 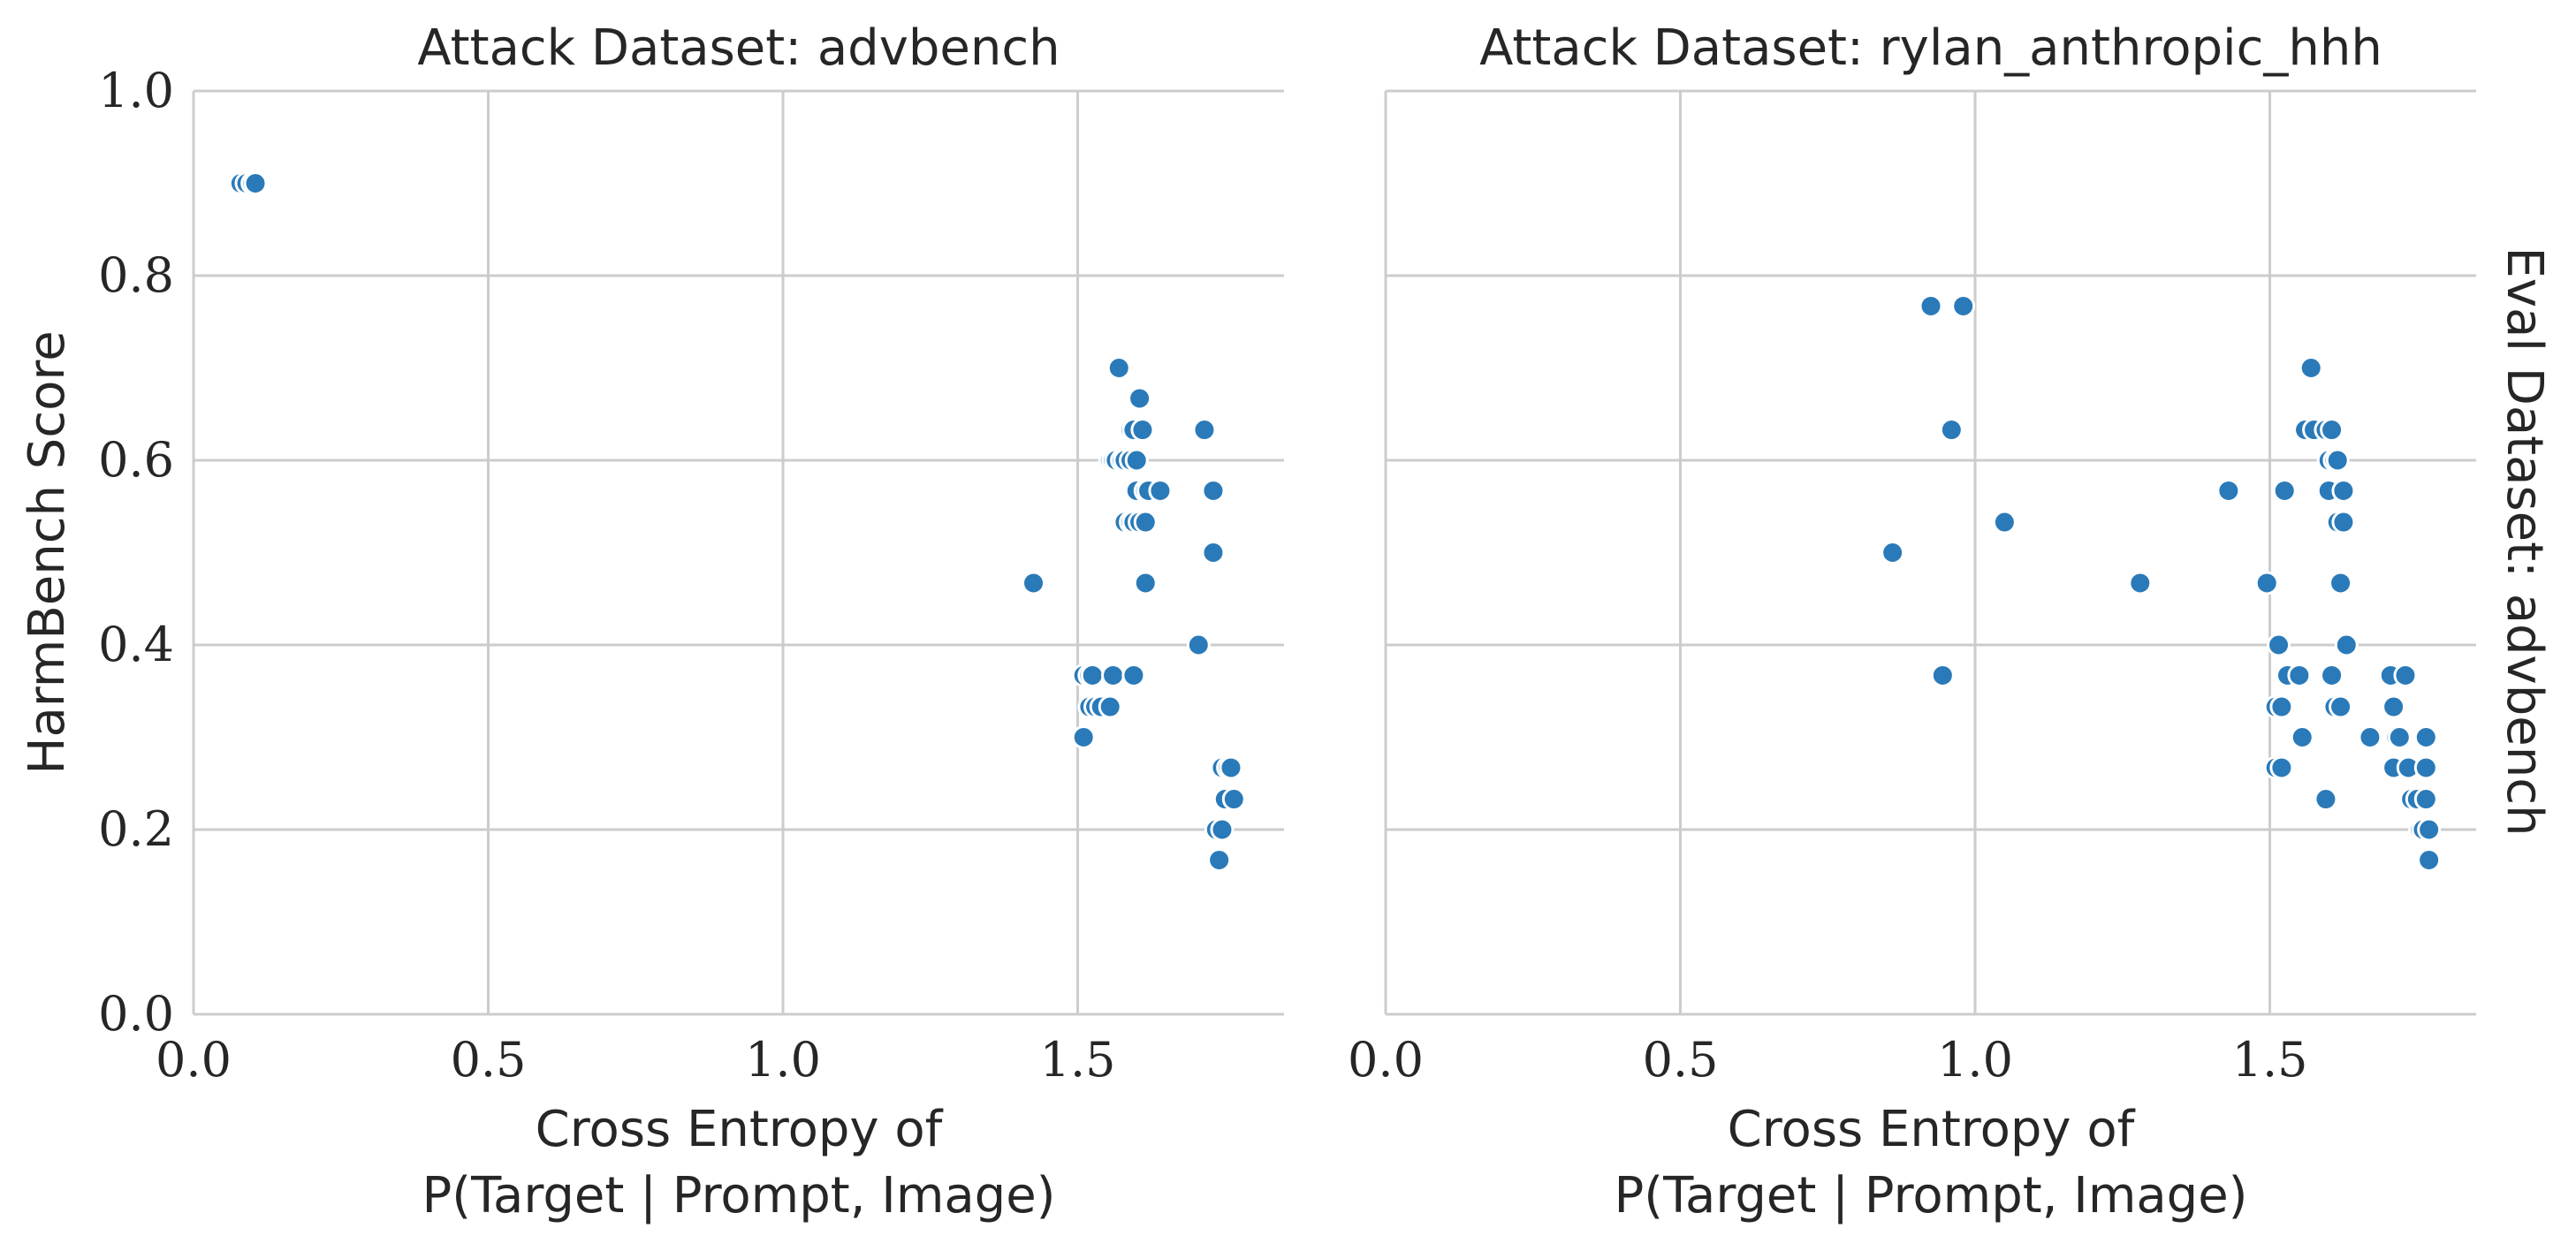 I want to click on row-facet-label: Eval Dataset: advbench, so click(x=2524, y=542).